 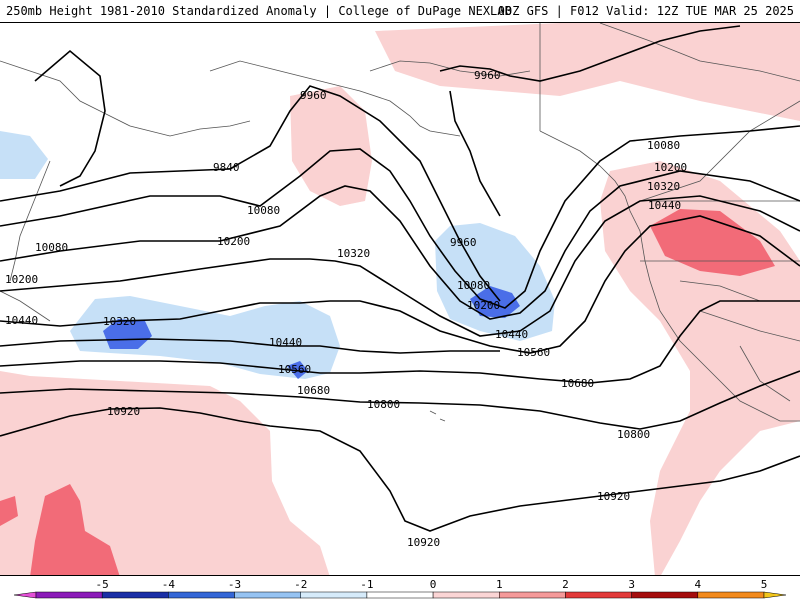 I want to click on colorbar-tick-label: -4, so click(x=169, y=584).